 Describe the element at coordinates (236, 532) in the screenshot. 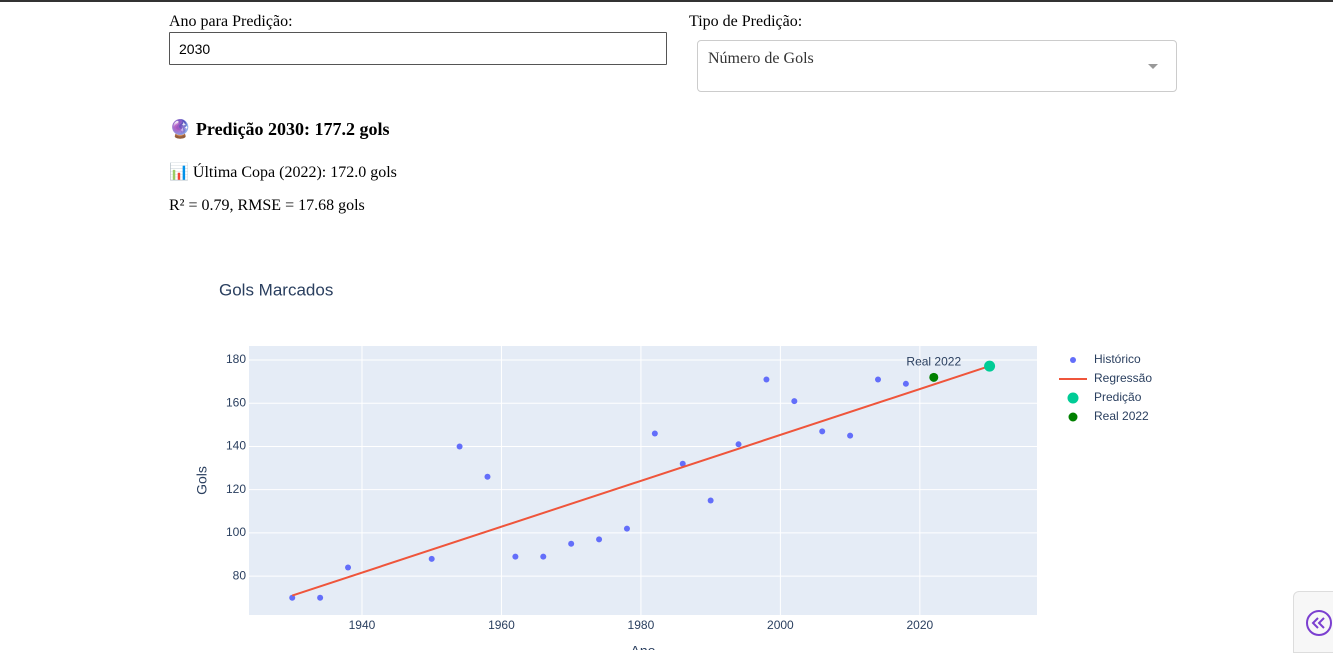

I see `y-tick-label: 100` at that location.